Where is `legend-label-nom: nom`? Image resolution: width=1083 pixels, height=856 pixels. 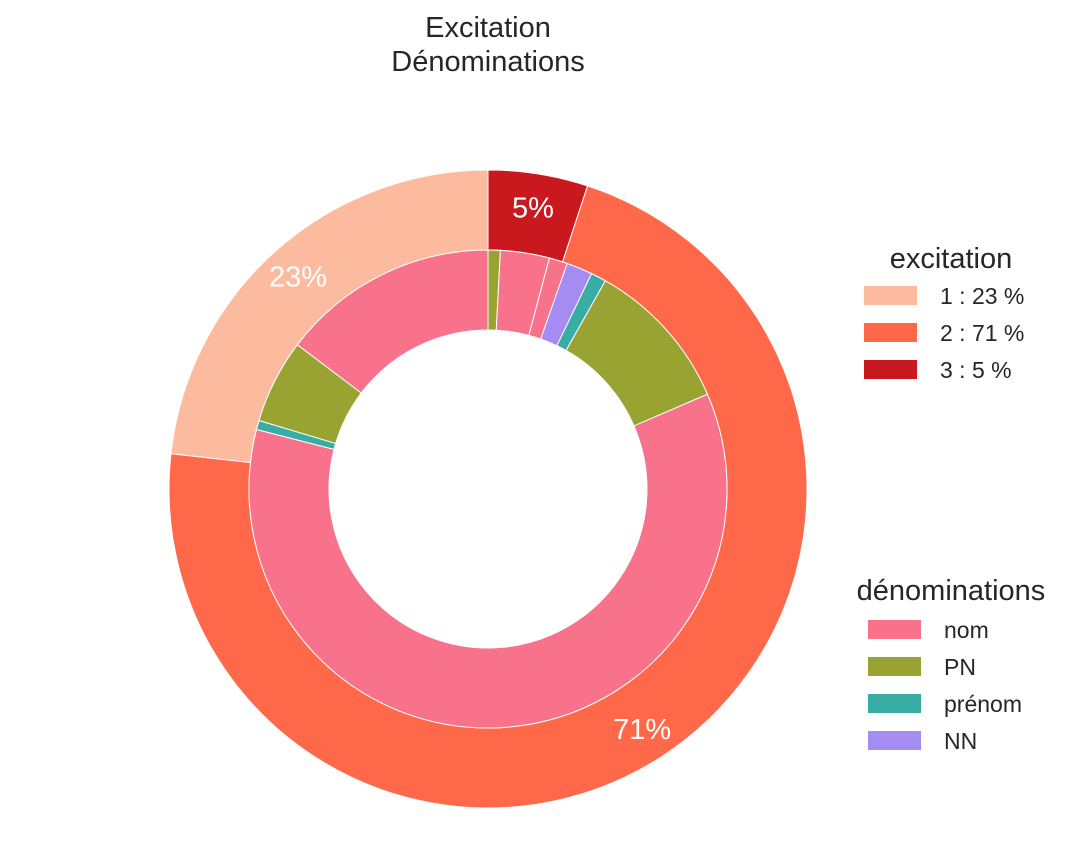 legend-label-nom: nom is located at coordinates (966, 630).